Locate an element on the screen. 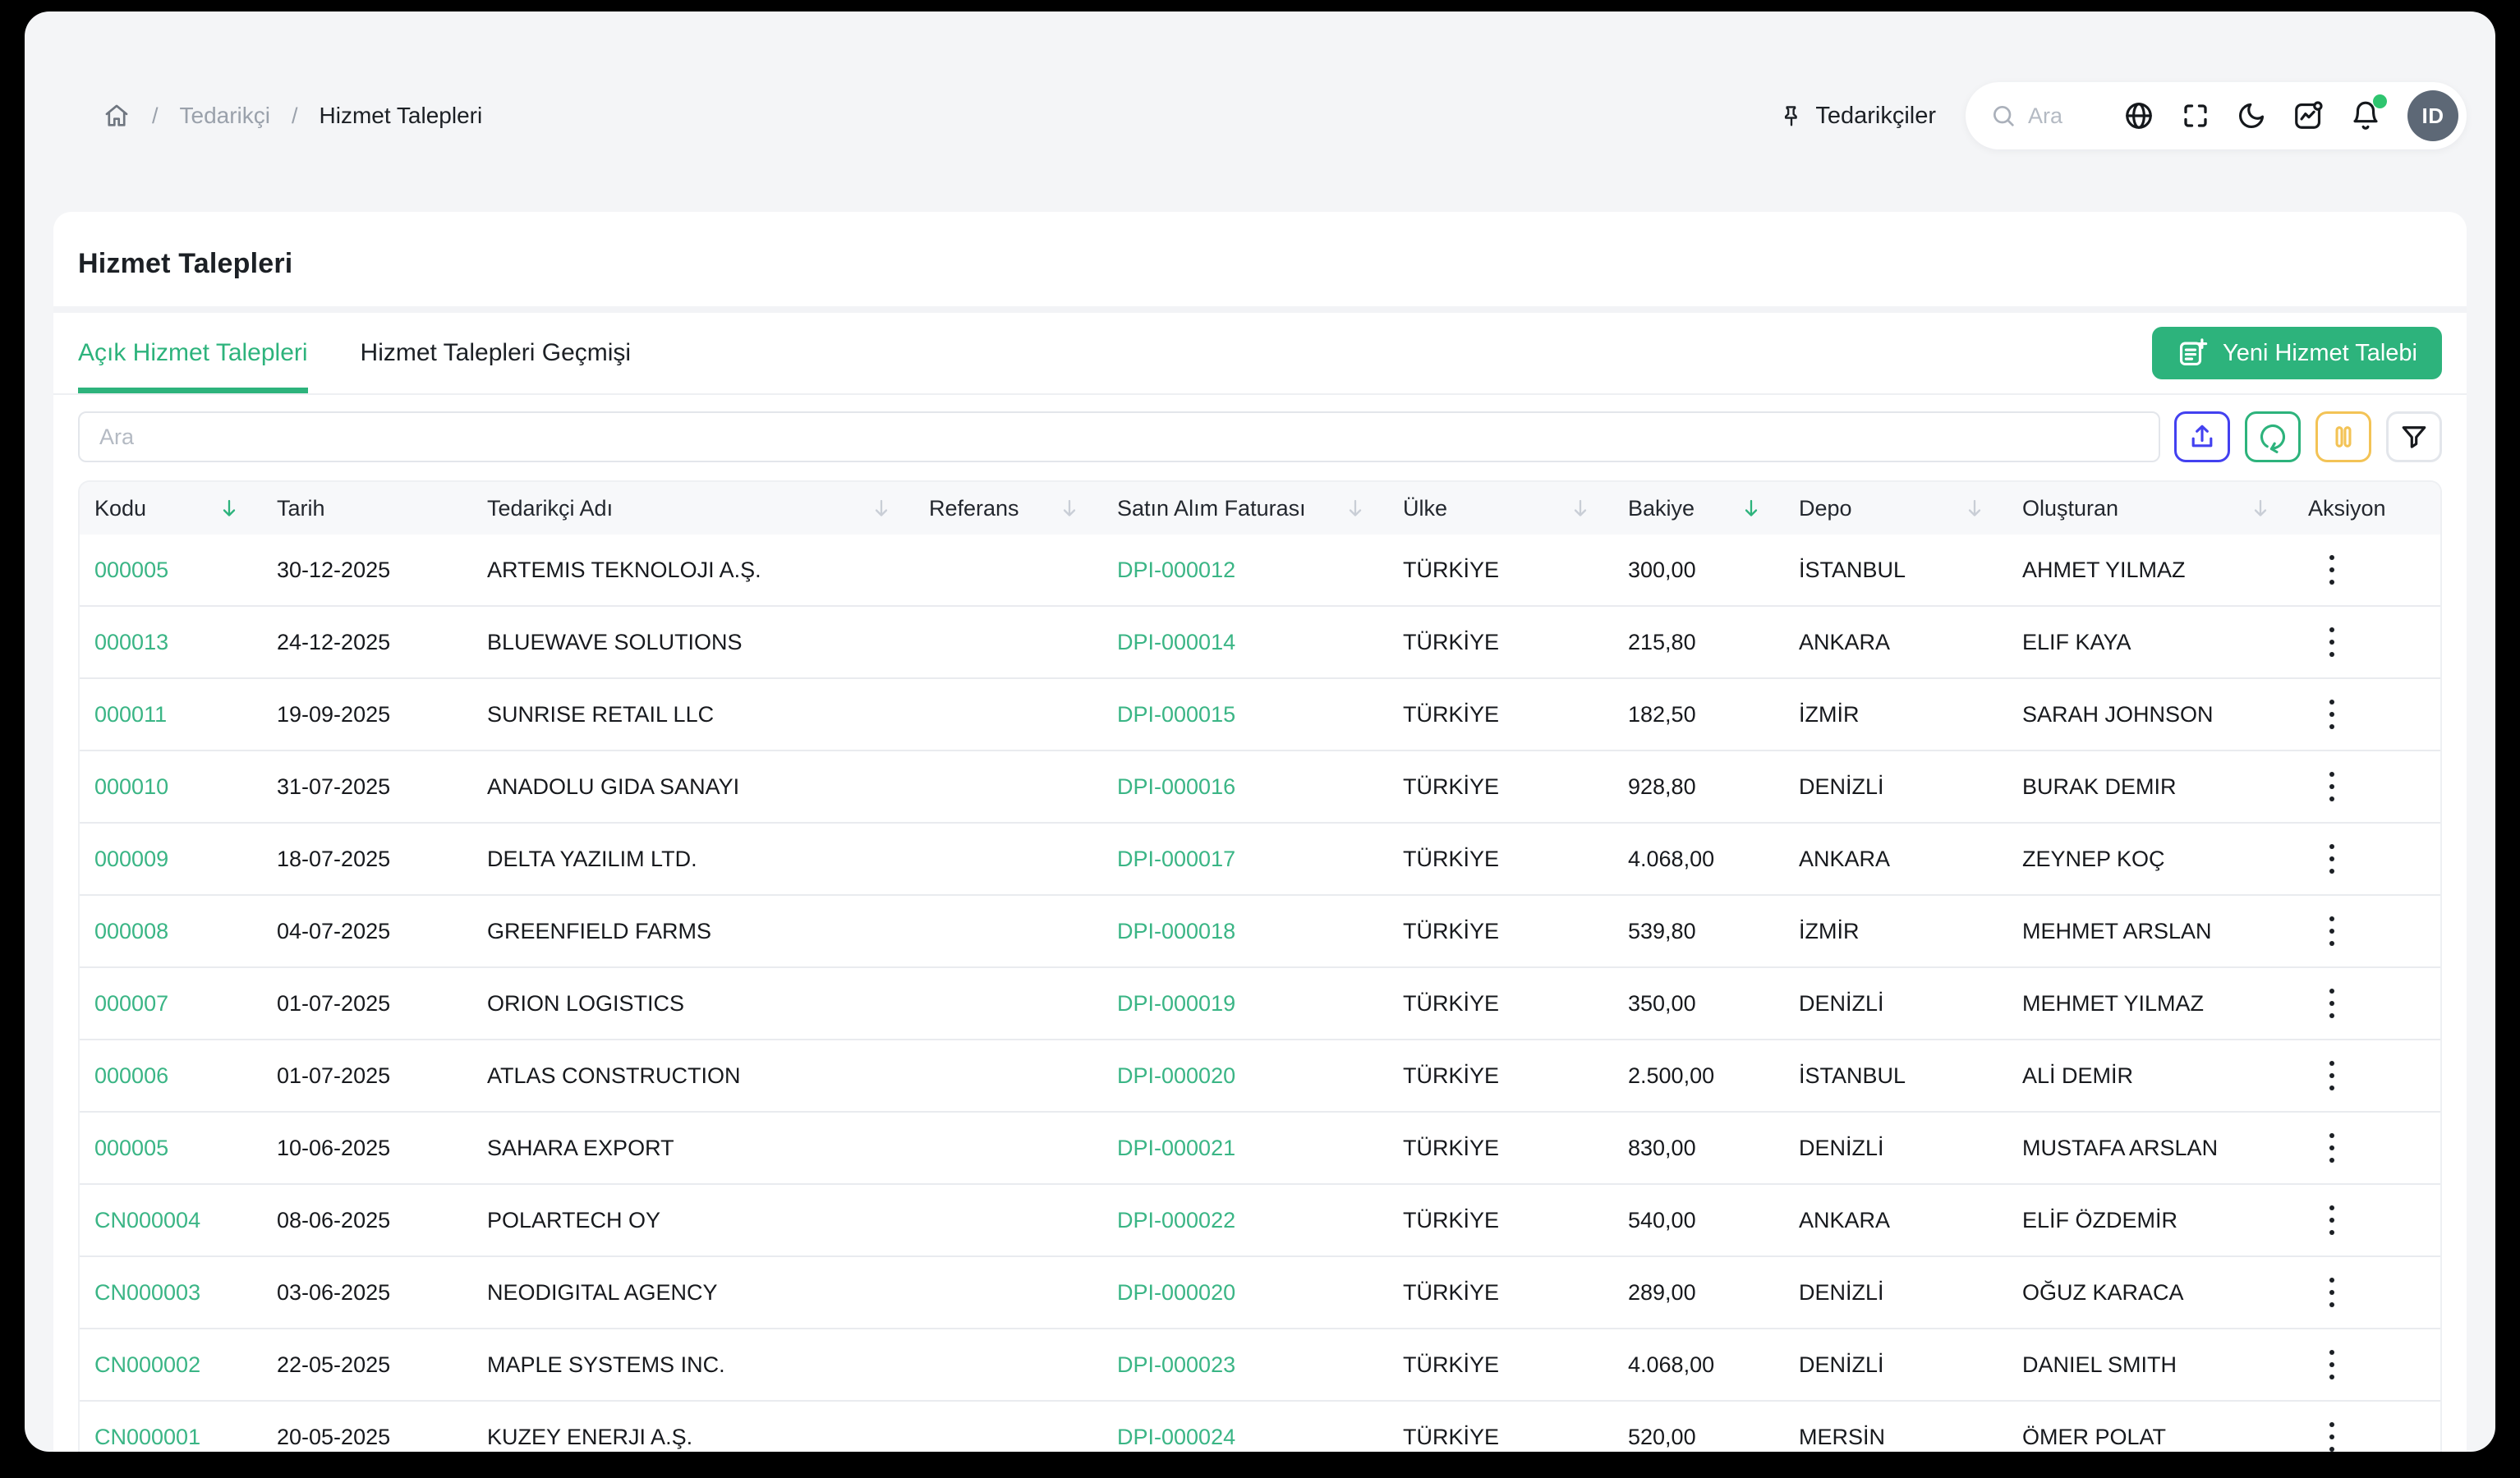 Image resolution: width=2520 pixels, height=1478 pixels. column-header-sat-n-al-m-faturas: Satın Alım Faturası is located at coordinates (1260, 508).